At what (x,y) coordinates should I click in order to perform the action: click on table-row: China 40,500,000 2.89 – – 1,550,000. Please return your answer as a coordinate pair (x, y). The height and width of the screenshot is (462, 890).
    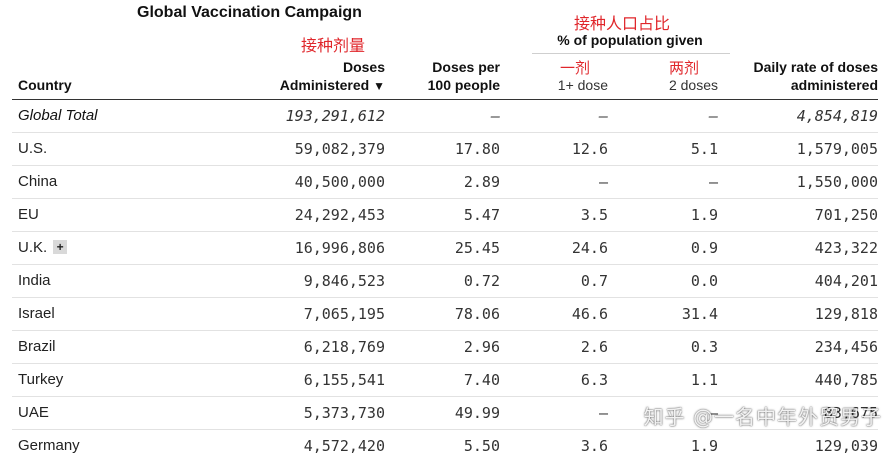
    Looking at the image, I should click on (445, 182).